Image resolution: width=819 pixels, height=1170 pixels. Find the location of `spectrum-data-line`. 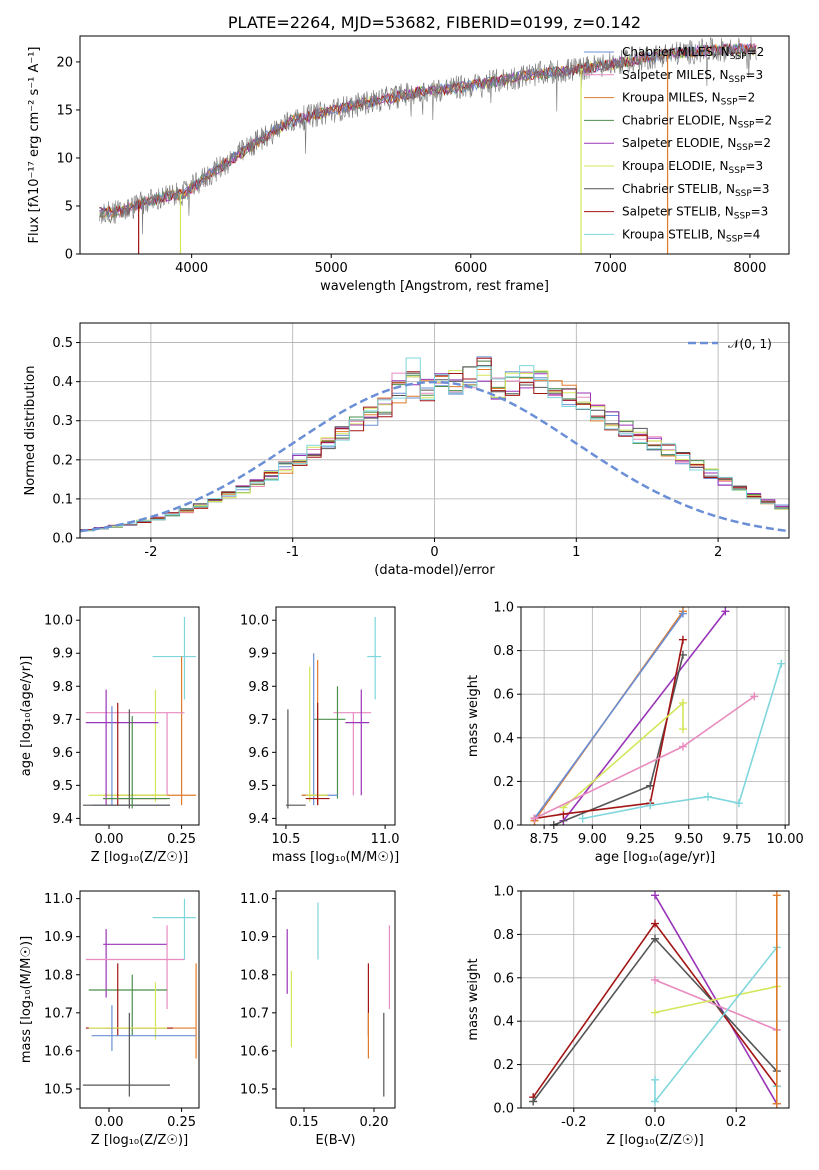

spectrum-data-line is located at coordinates (428, 135).